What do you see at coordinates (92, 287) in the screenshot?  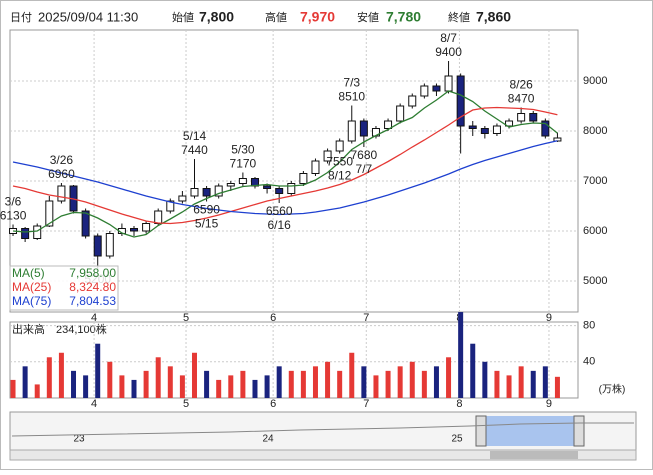 I see `legend-value: 8,324.80` at bounding box center [92, 287].